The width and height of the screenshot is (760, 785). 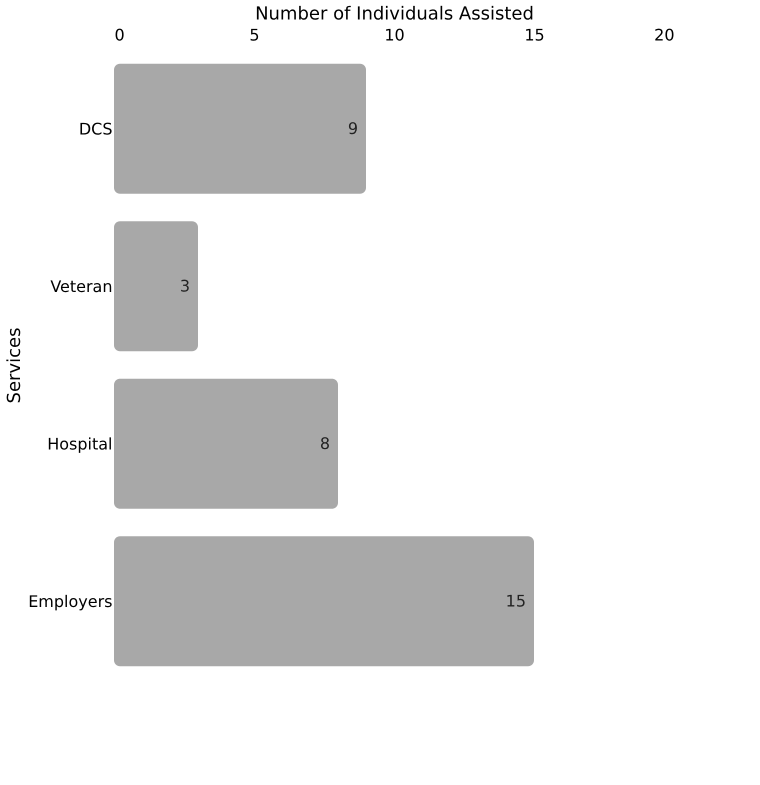 What do you see at coordinates (534, 35) in the screenshot?
I see `x-tick-label: 15` at bounding box center [534, 35].